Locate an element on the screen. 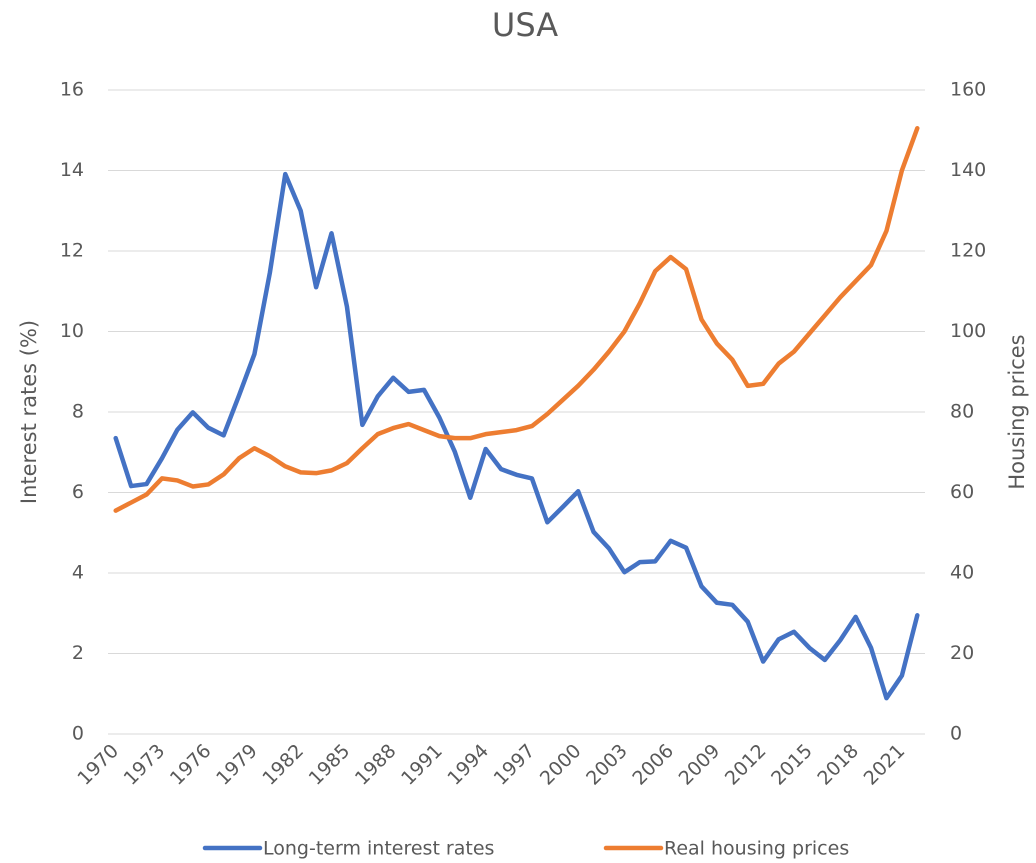 The height and width of the screenshot is (863, 1036). y-tick-label: 14 is located at coordinates (72, 170).